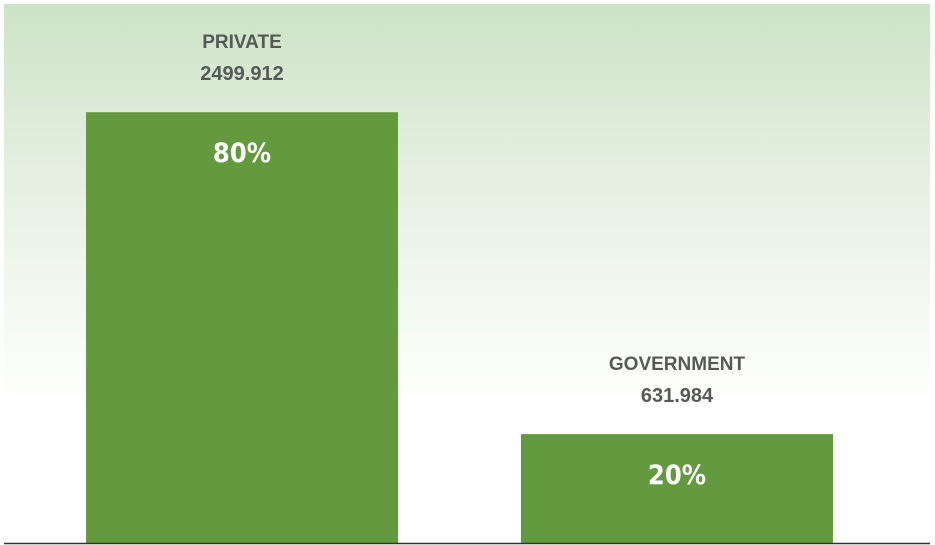 The width and height of the screenshot is (935, 545). I want to click on category-label-government: GOVERNMENT, so click(677, 364).